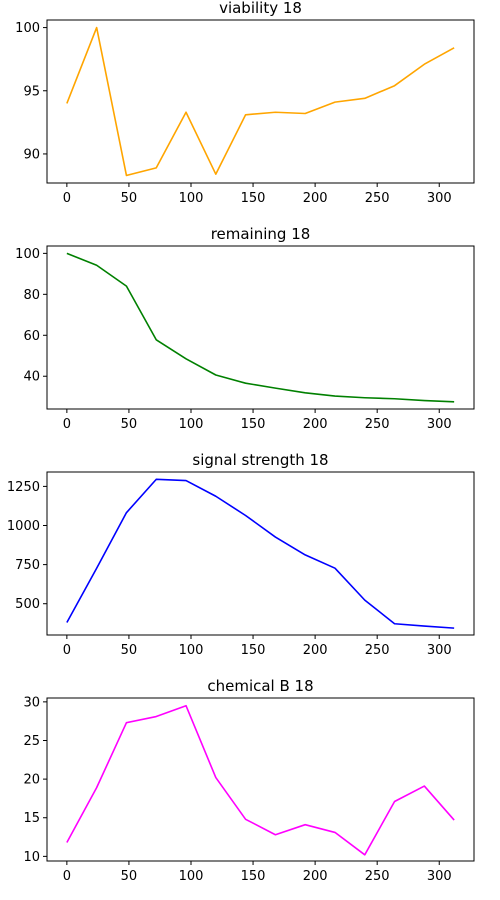 Image resolution: width=500 pixels, height=900 pixels. Describe the element at coordinates (23, 487) in the screenshot. I see `y-tick-label: 1250` at that location.